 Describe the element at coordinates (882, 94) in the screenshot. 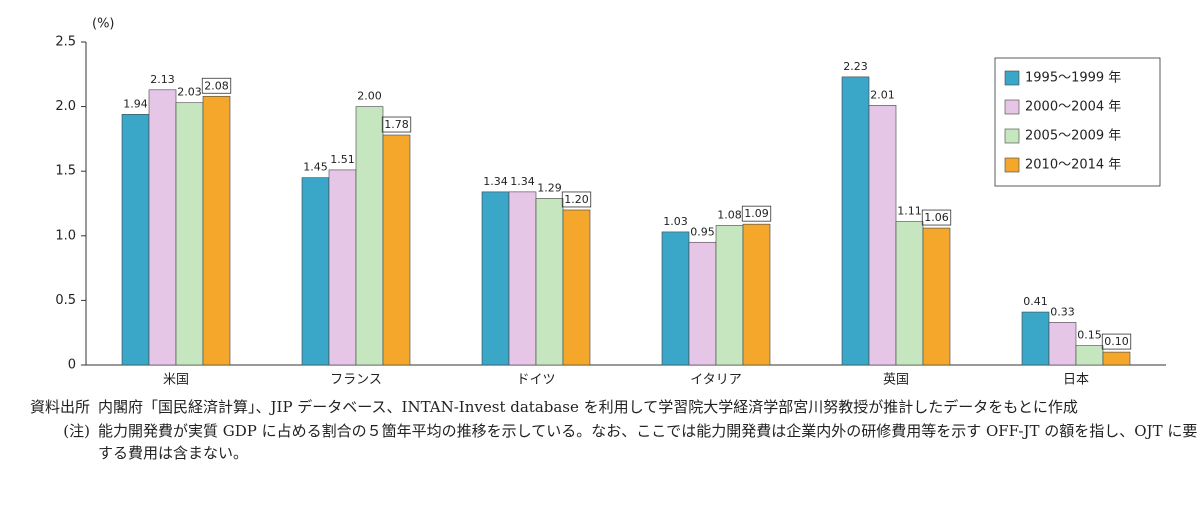

I see `value-label: 2.01` at that location.